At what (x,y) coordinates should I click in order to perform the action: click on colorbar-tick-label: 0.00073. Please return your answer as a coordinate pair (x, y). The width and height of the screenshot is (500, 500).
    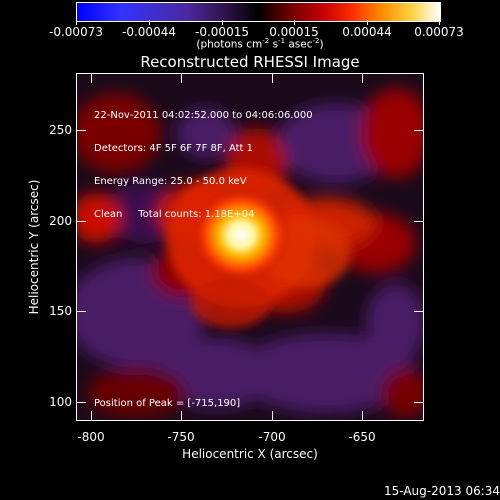
    Looking at the image, I should click on (439, 32).